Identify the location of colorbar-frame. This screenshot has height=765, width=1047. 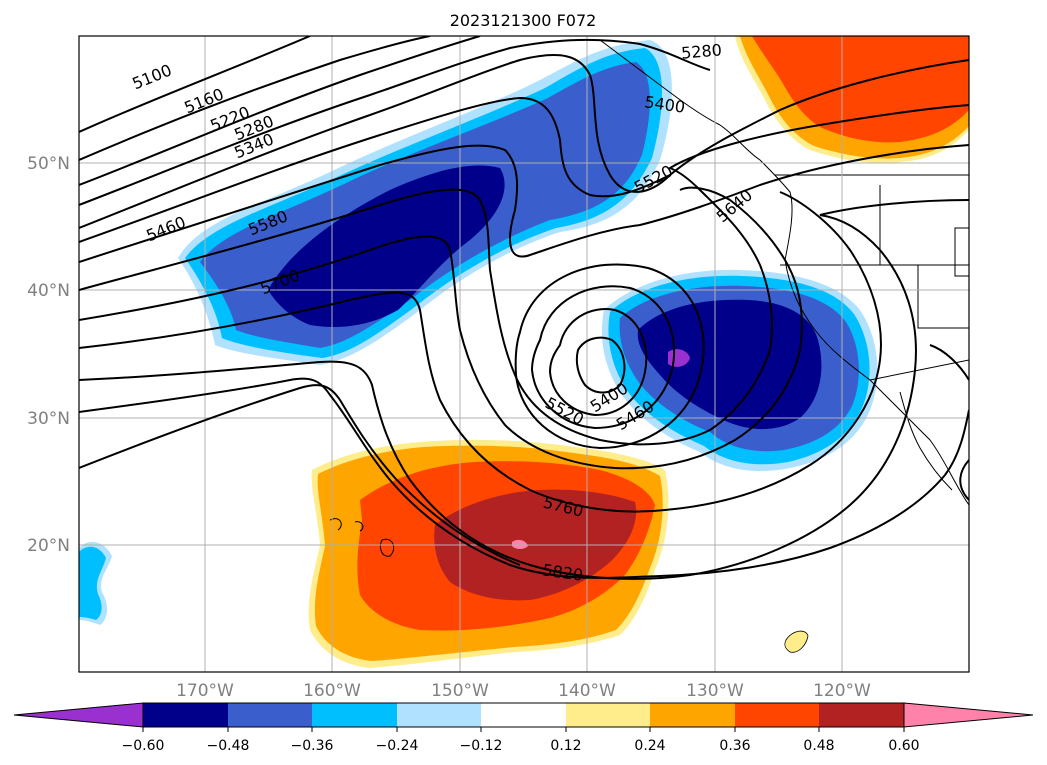
(523, 715).